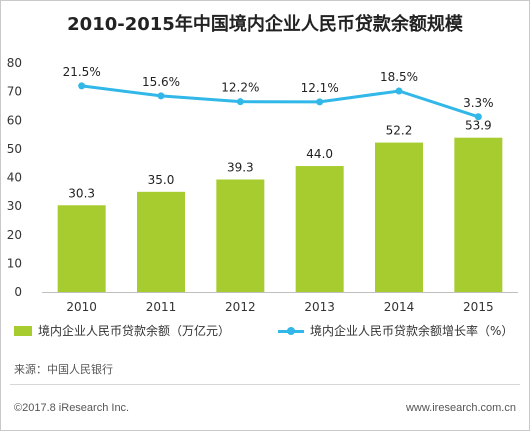  What do you see at coordinates (14, 63) in the screenshot?
I see `y-tick-label: 80` at bounding box center [14, 63].